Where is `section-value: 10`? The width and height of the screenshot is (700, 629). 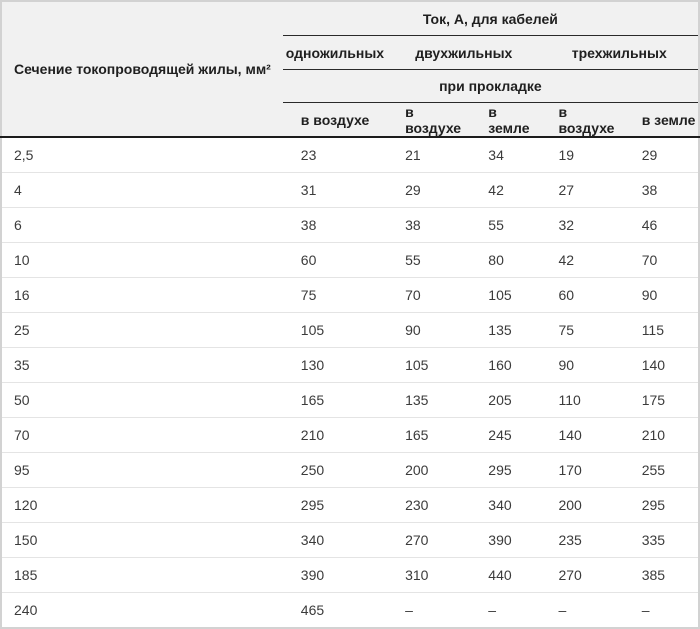
section-value: 10 is located at coordinates (142, 260).